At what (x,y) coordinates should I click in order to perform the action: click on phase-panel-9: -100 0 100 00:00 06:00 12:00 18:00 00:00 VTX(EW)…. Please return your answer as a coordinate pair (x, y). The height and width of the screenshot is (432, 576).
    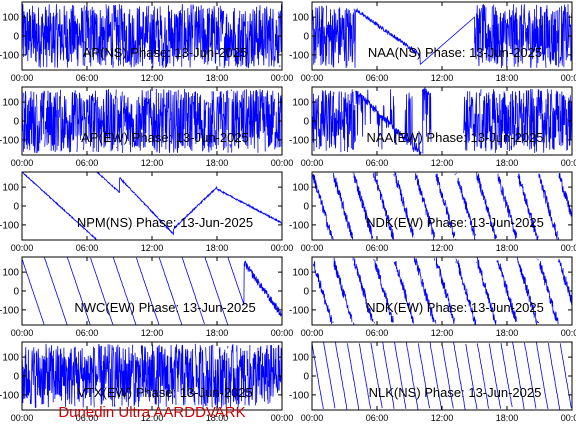
    Looking at the image, I should click on (147, 382).